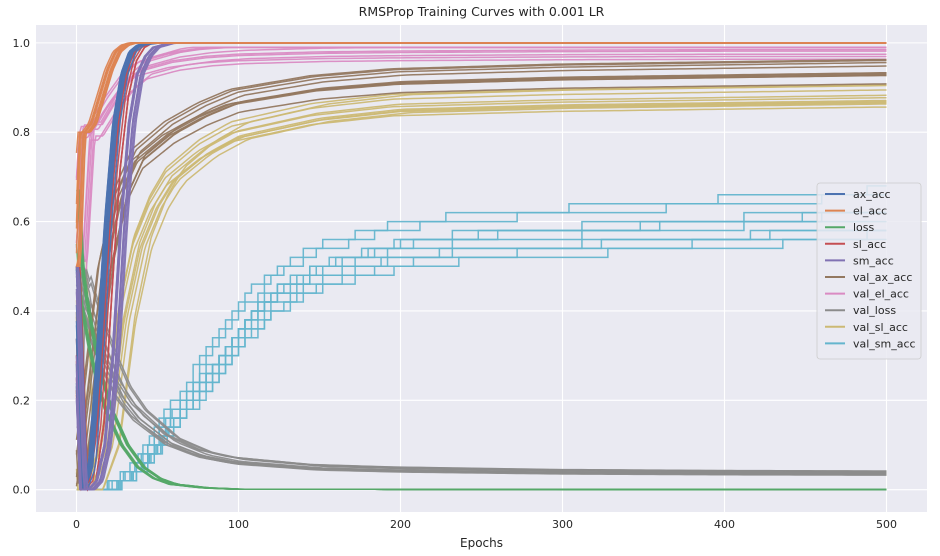 This screenshot has width=940, height=556. What do you see at coordinates (400, 524) in the screenshot?
I see `x-tick-label: 200` at bounding box center [400, 524].